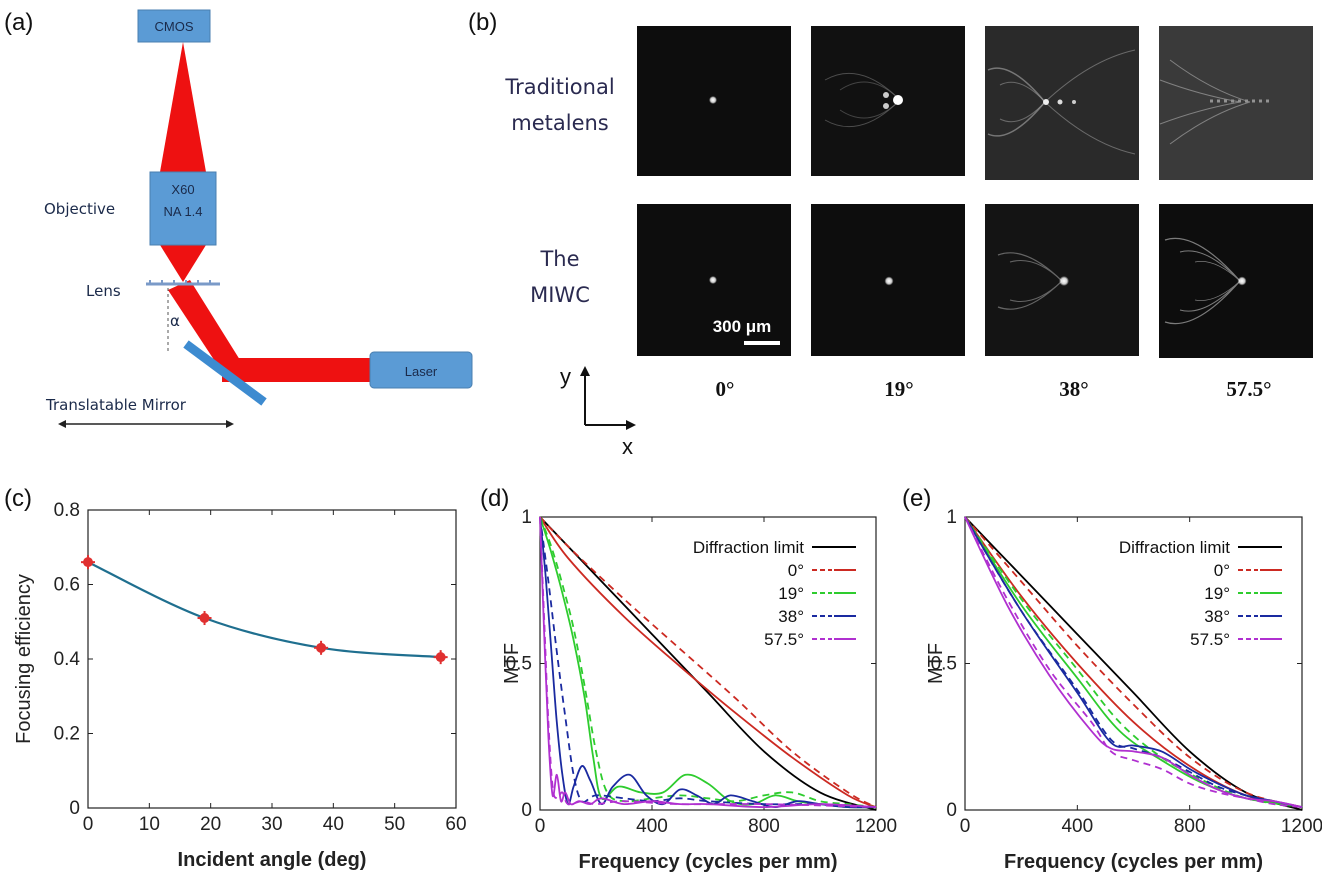  Describe the element at coordinates (67, 659) in the screenshot. I see `y-tick-label: 0.4` at that location.